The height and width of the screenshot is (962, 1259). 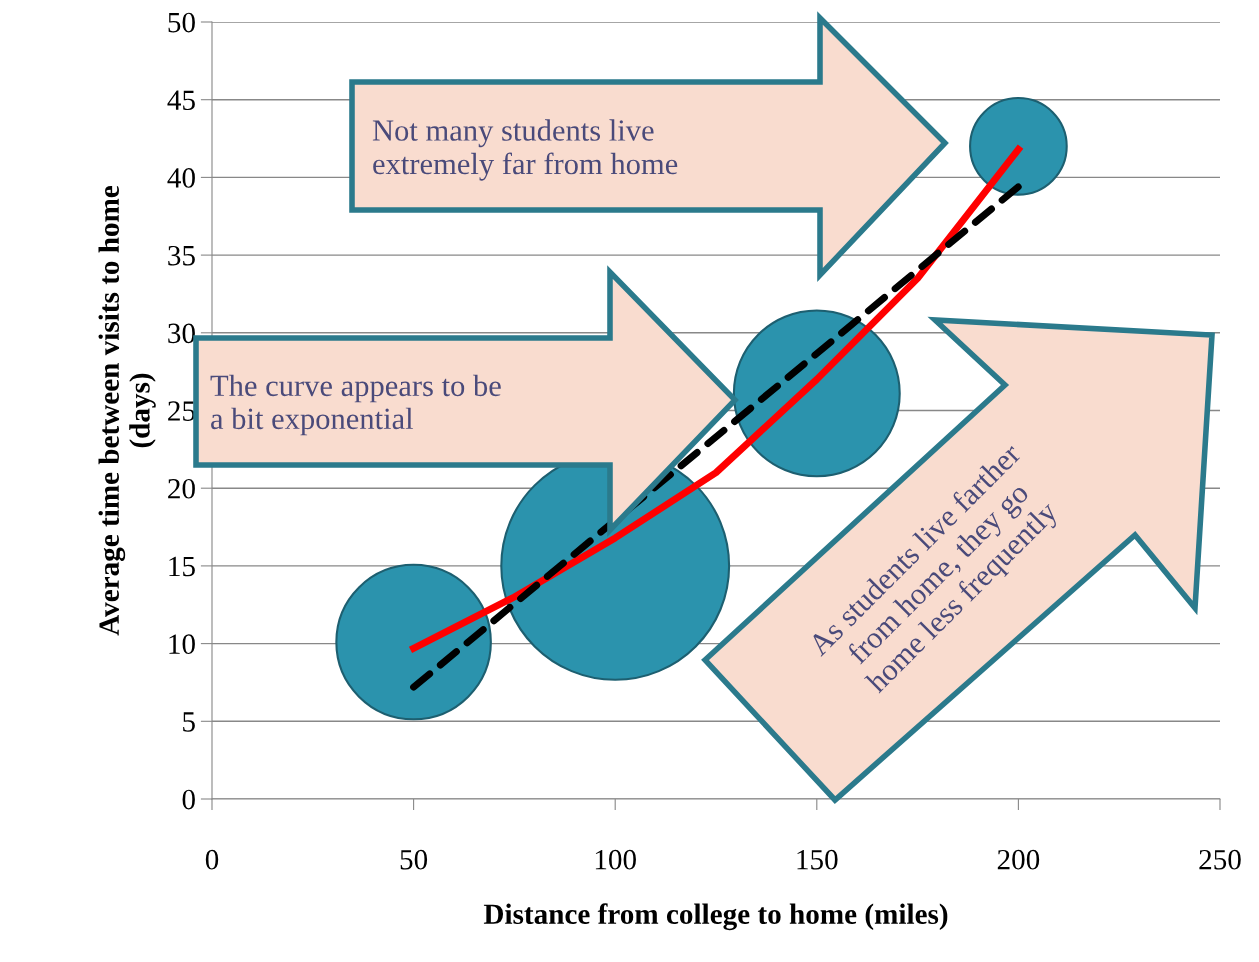 I want to click on y-tick-label: 5, so click(x=189, y=722).